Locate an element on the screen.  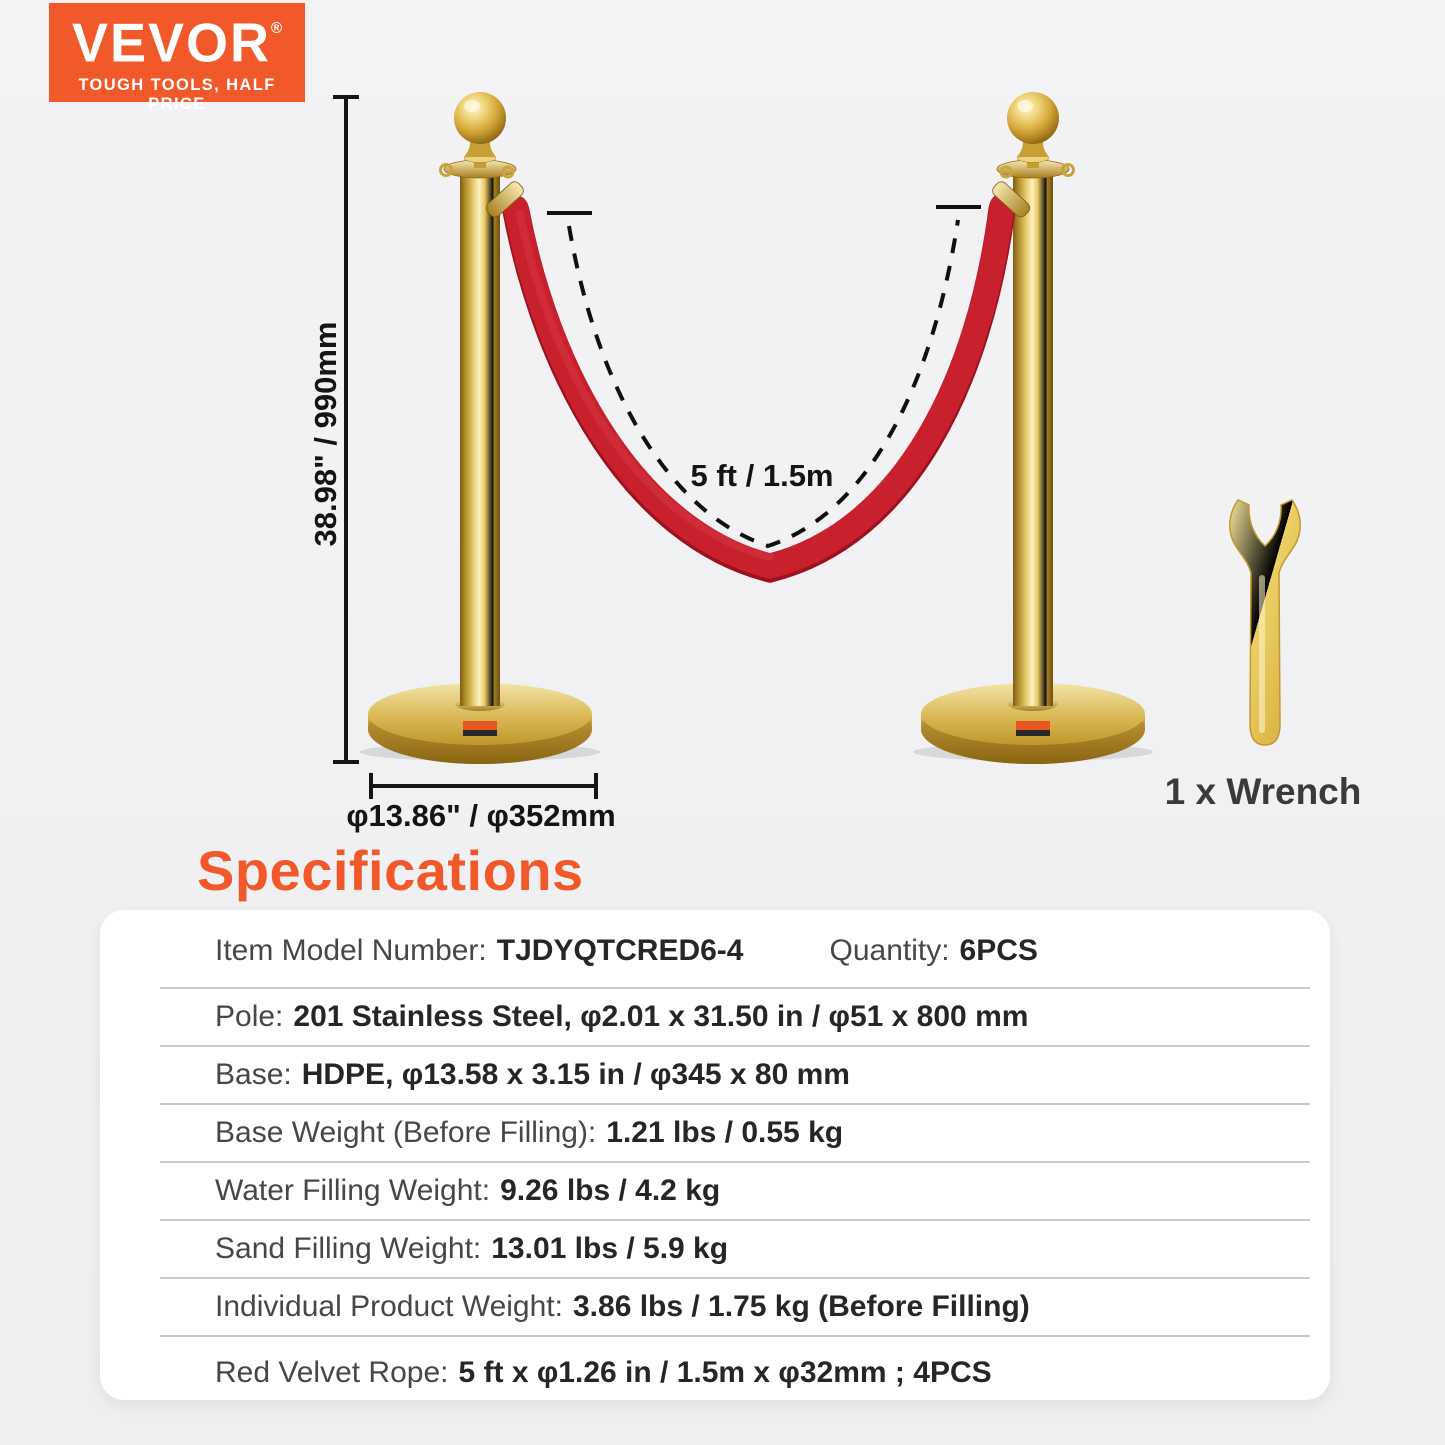
spec-label: Item Model Number: is located at coordinates (351, 950).